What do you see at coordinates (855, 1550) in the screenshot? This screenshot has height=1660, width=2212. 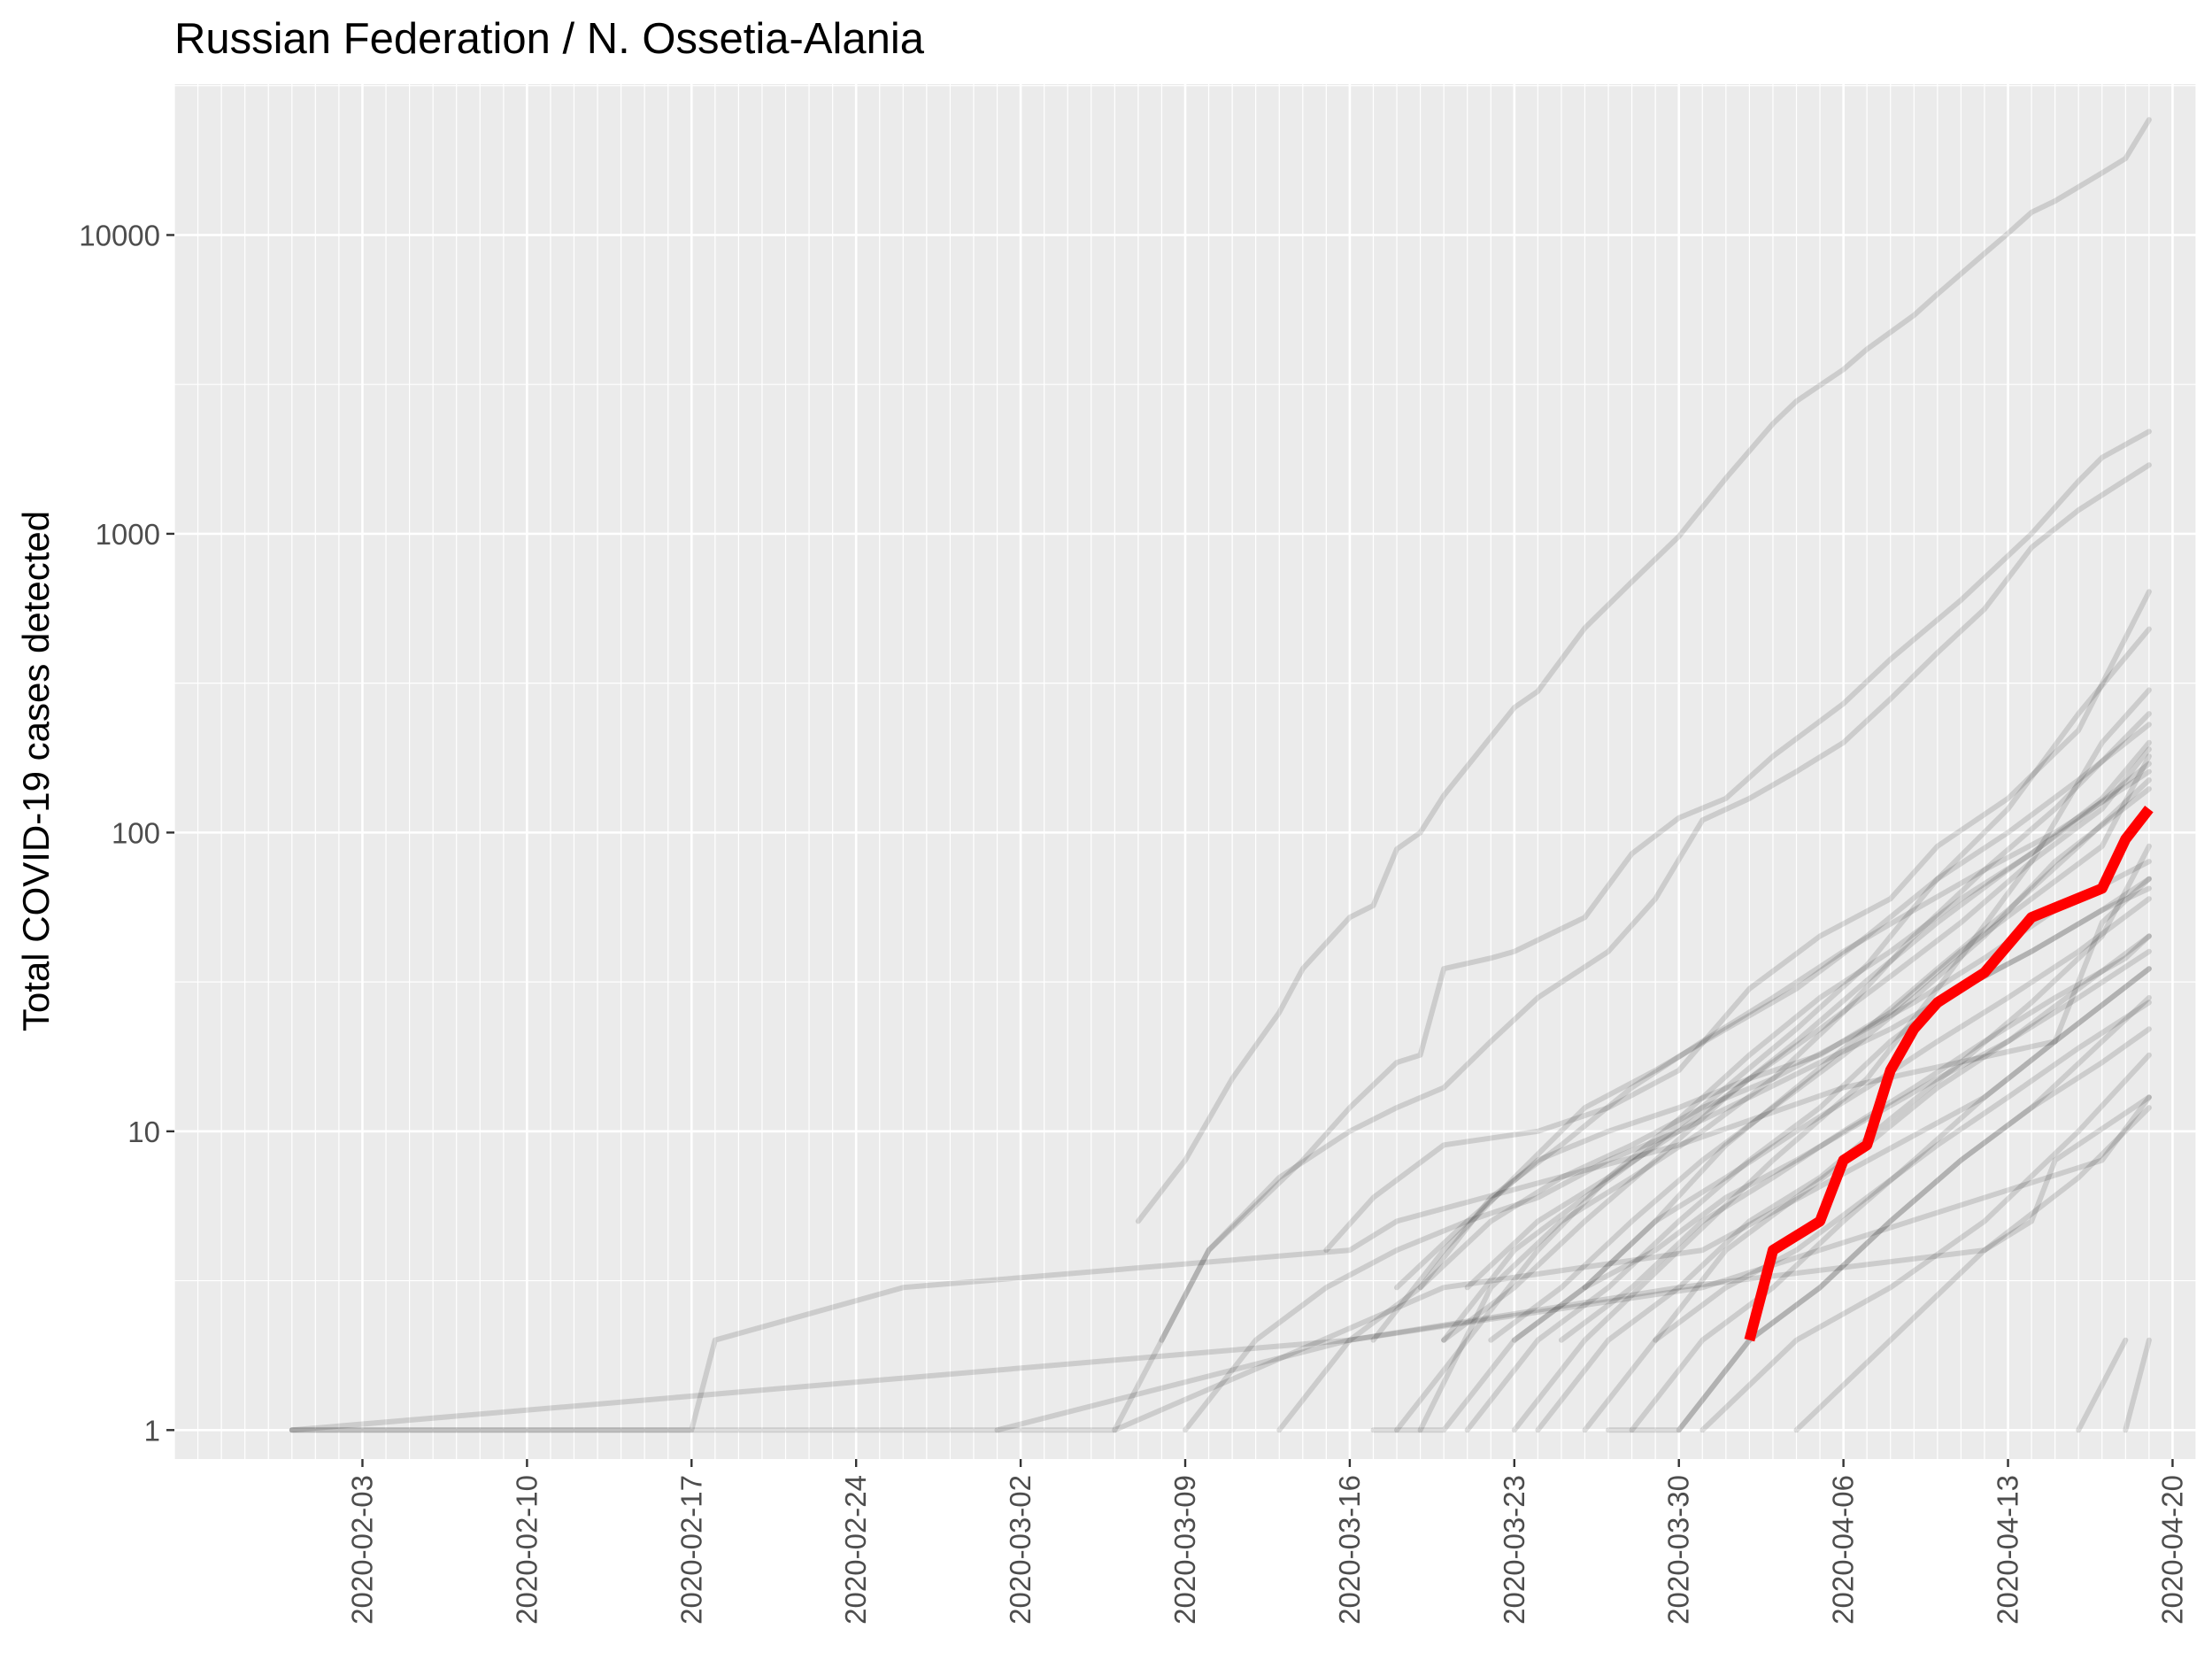 I see `x-tick-label: 2020-02-24` at bounding box center [855, 1550].